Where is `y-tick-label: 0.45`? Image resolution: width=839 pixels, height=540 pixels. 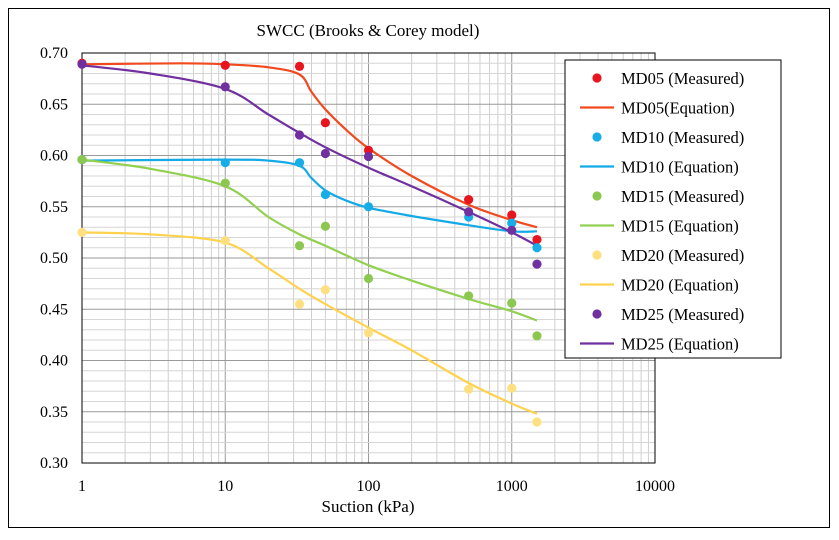
y-tick-label: 0.45 is located at coordinates (54, 309).